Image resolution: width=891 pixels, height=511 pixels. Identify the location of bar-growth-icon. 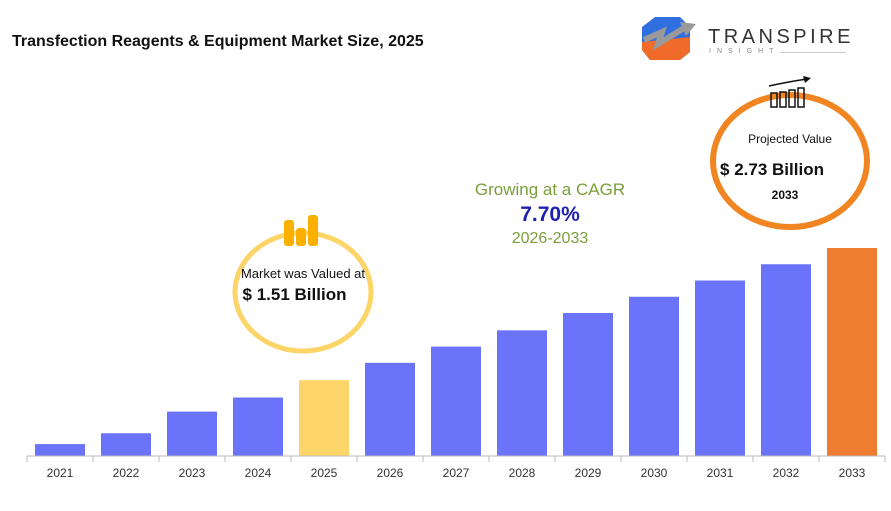
(789, 92).